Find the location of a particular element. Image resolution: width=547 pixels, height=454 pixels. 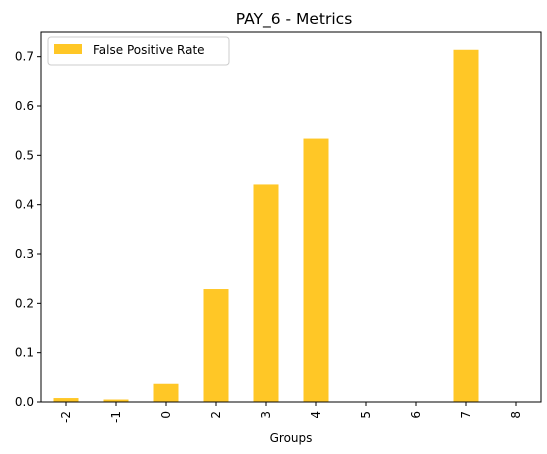

x-axis-label: Groups is located at coordinates (291, 438).